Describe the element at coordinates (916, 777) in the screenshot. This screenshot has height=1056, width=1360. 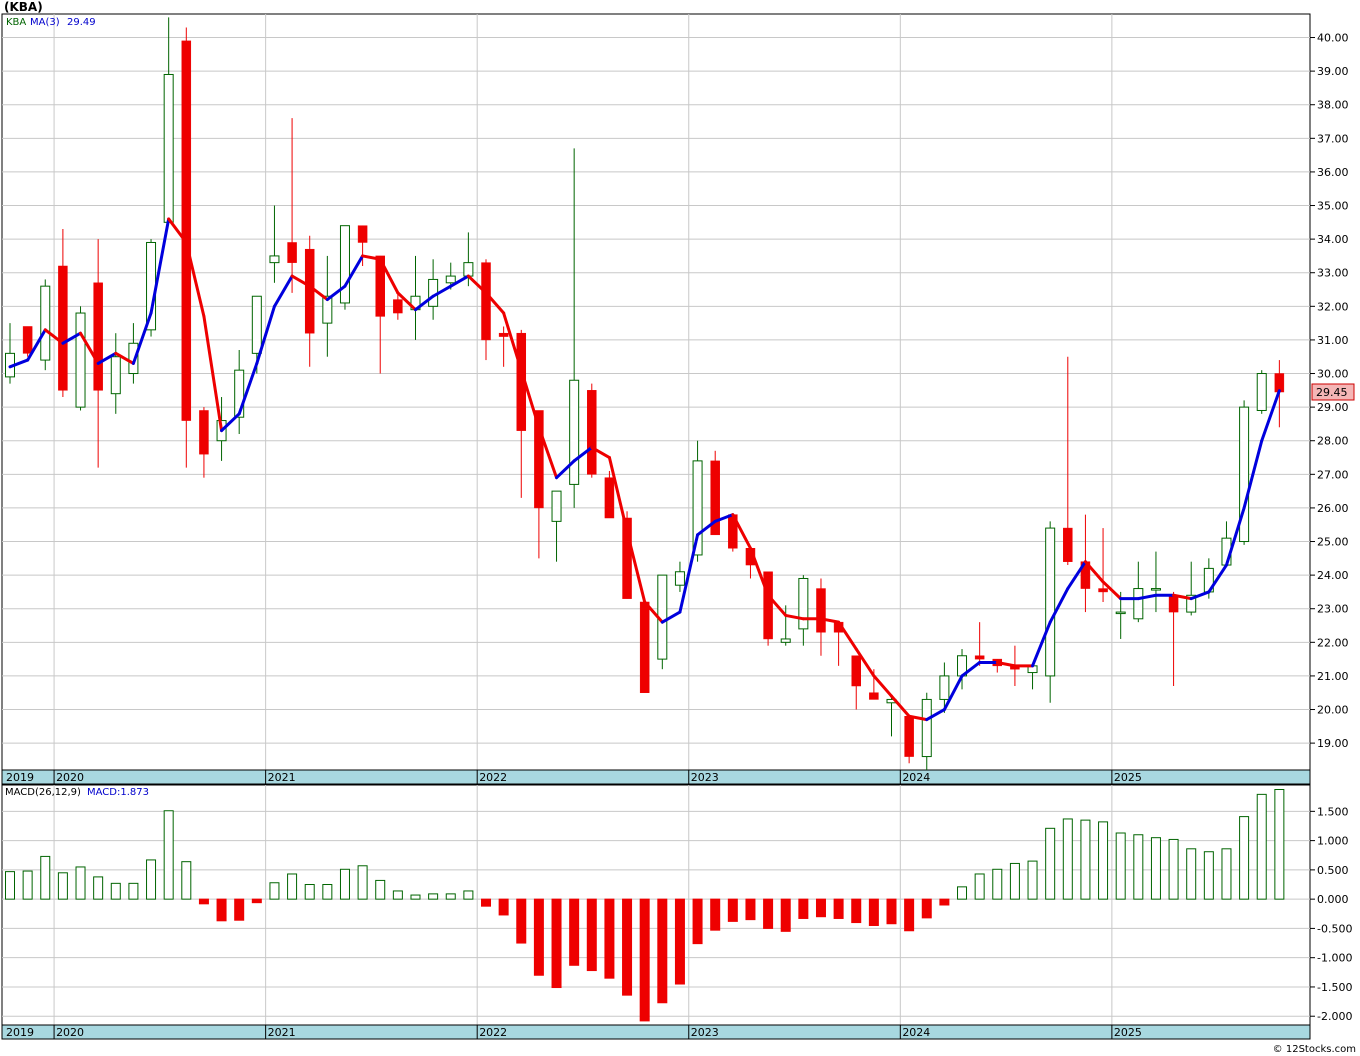
I see `timeline-year-label: 2024` at that location.